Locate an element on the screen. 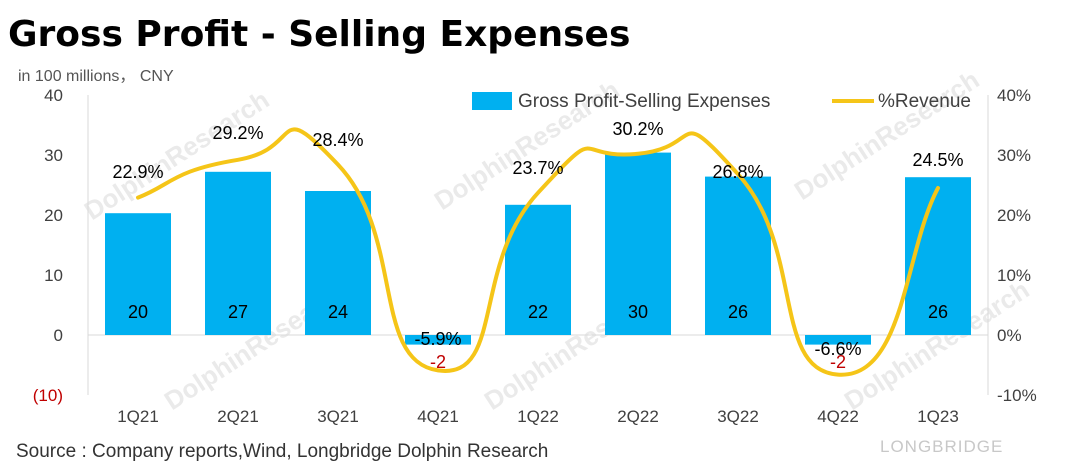 The height and width of the screenshot is (475, 1065). line-data-label: -6.6% is located at coordinates (837, 349).